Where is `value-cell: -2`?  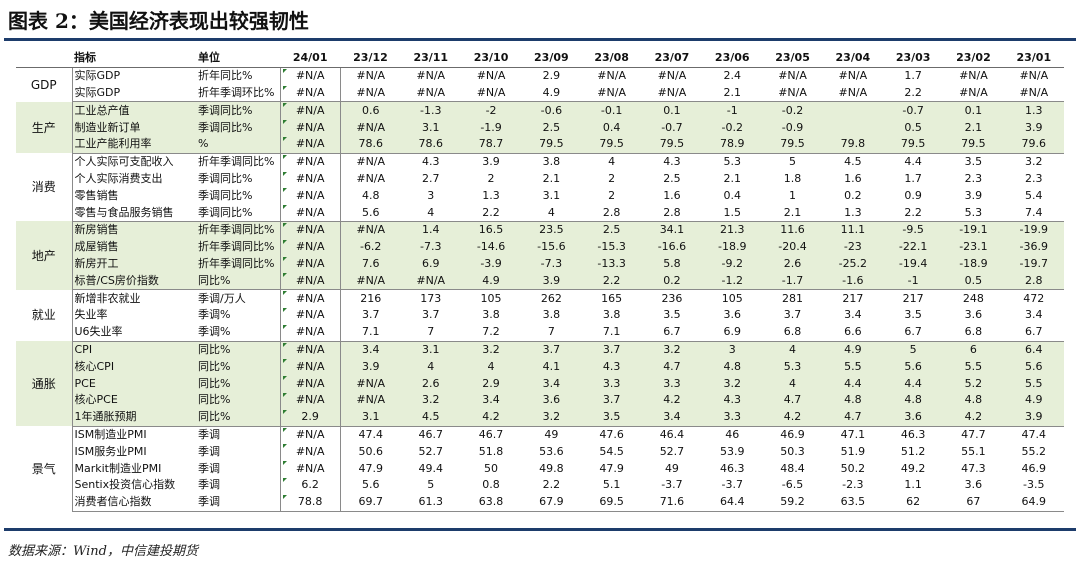
value-cell: -2 is located at coordinates (491, 110).